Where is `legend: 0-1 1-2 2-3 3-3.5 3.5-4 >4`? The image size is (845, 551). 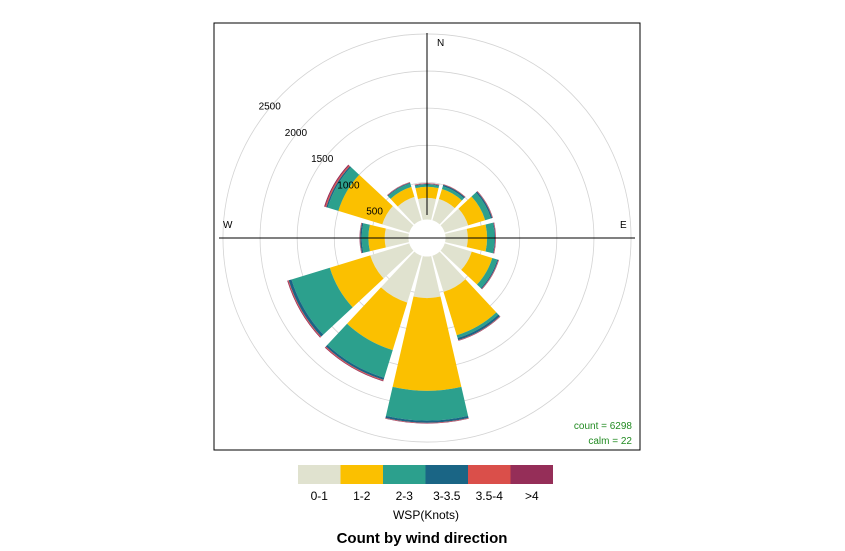
legend: 0-1 1-2 2-3 3-3.5 3.5-4 >4 is located at coordinates (425, 484).